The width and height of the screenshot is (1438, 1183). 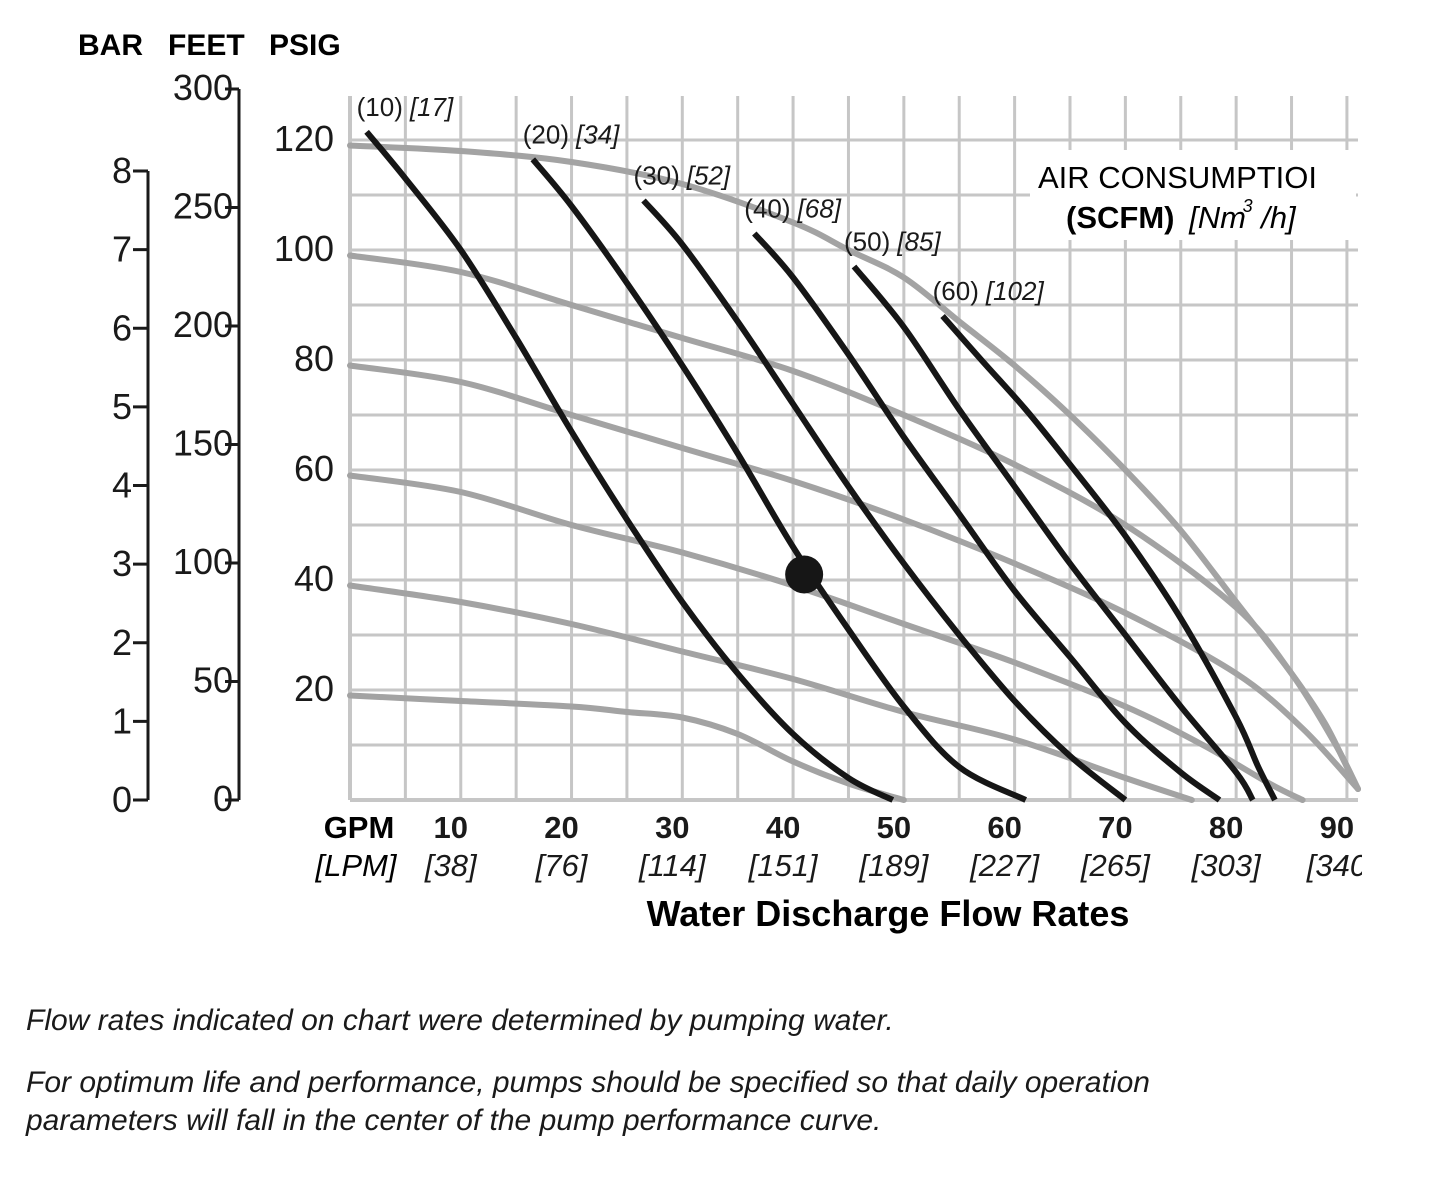 I want to click on legend-title: AIR CONSUMPTIOI, so click(x=1177, y=177).